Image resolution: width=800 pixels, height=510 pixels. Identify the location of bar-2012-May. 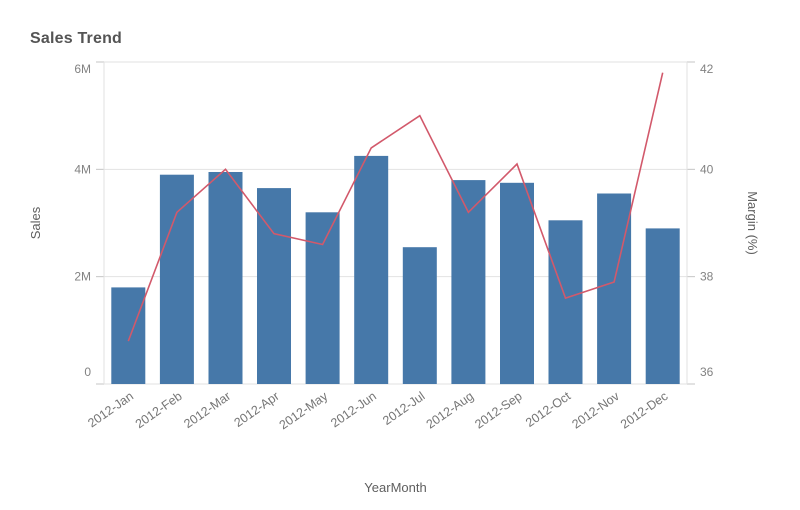
(322, 298).